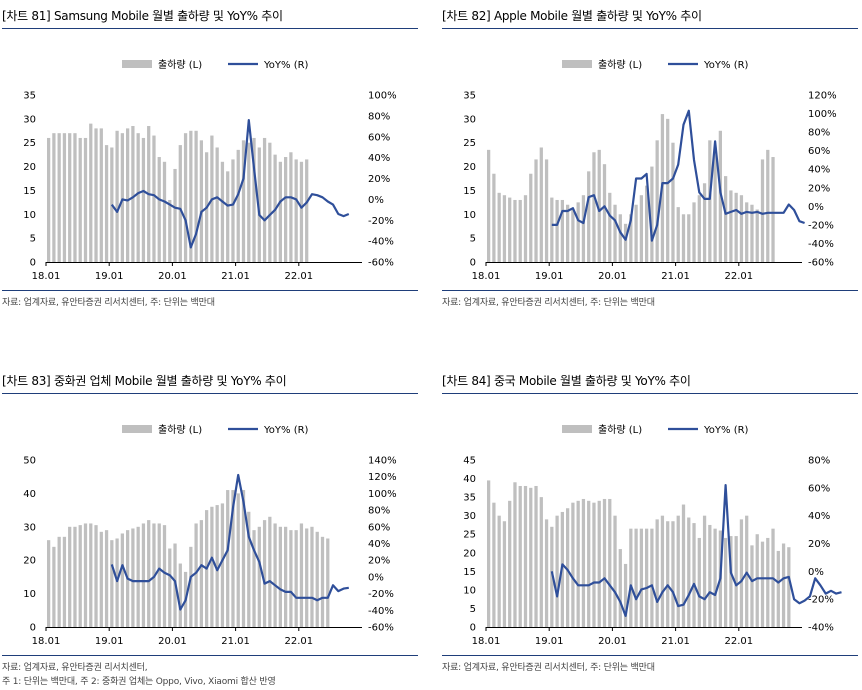 The width and height of the screenshot is (862, 690). What do you see at coordinates (180, 64) in the screenshot?
I see `legend-label: 출하량 (L)` at bounding box center [180, 64].